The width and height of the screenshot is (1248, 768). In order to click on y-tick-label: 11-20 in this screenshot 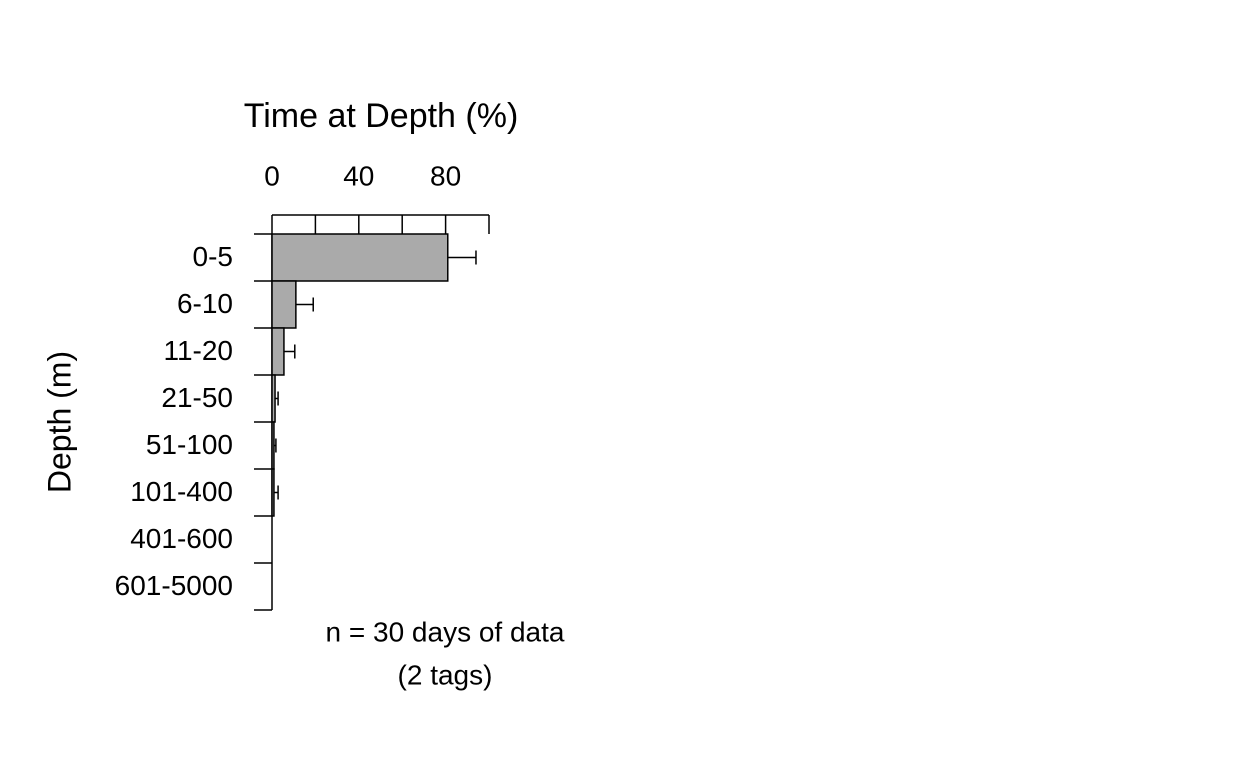, I will do `click(198, 350)`.